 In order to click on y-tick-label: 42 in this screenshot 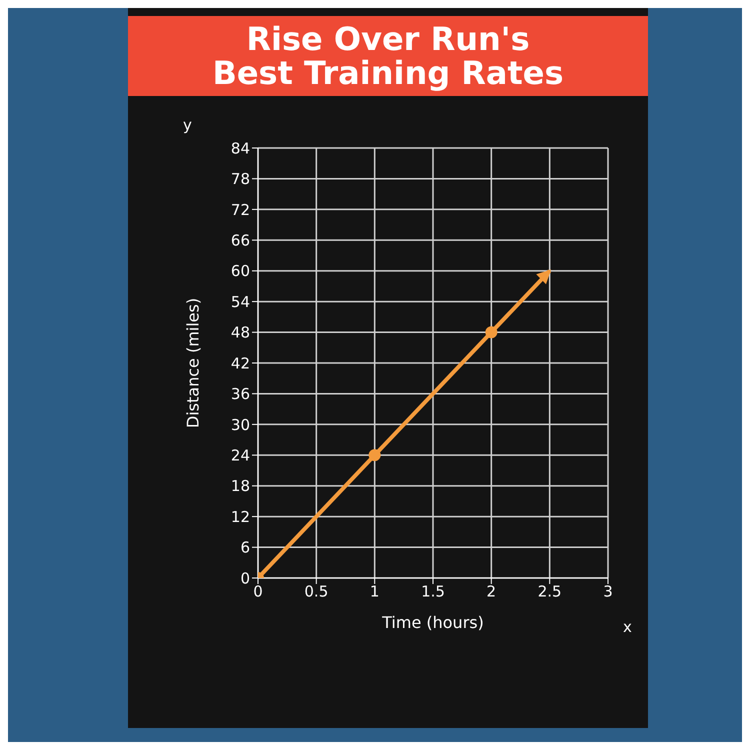, I will do `click(240, 363)`.